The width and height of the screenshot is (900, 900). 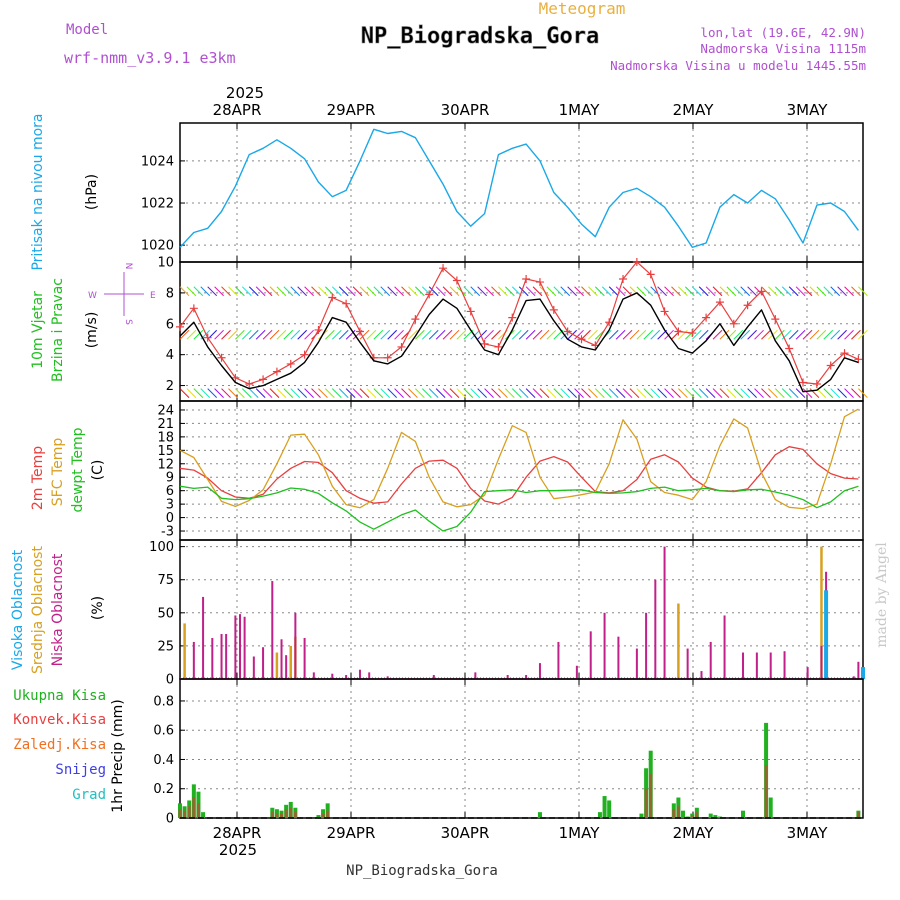 I want to click on y-tick-label: 2, so click(x=170, y=386).